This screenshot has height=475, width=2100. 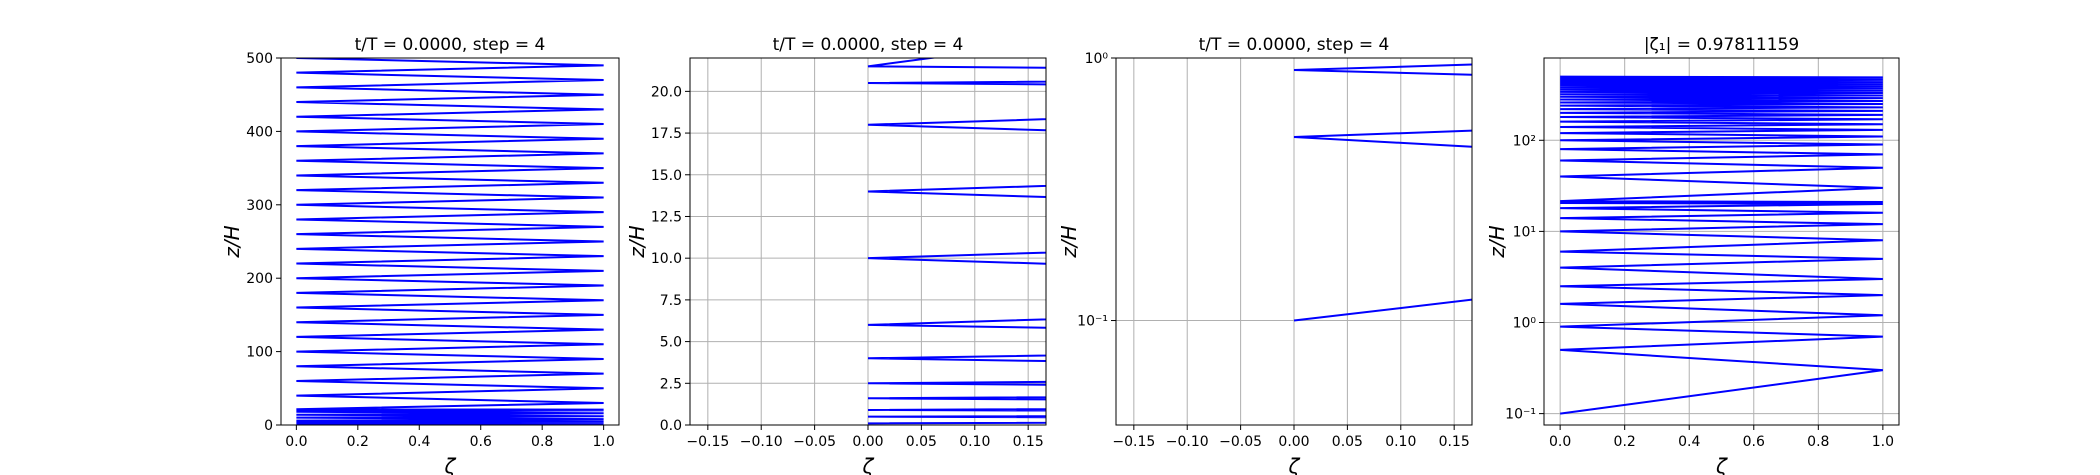 What do you see at coordinates (259, 353) in the screenshot?
I see `y-tick-label: 100` at bounding box center [259, 353].